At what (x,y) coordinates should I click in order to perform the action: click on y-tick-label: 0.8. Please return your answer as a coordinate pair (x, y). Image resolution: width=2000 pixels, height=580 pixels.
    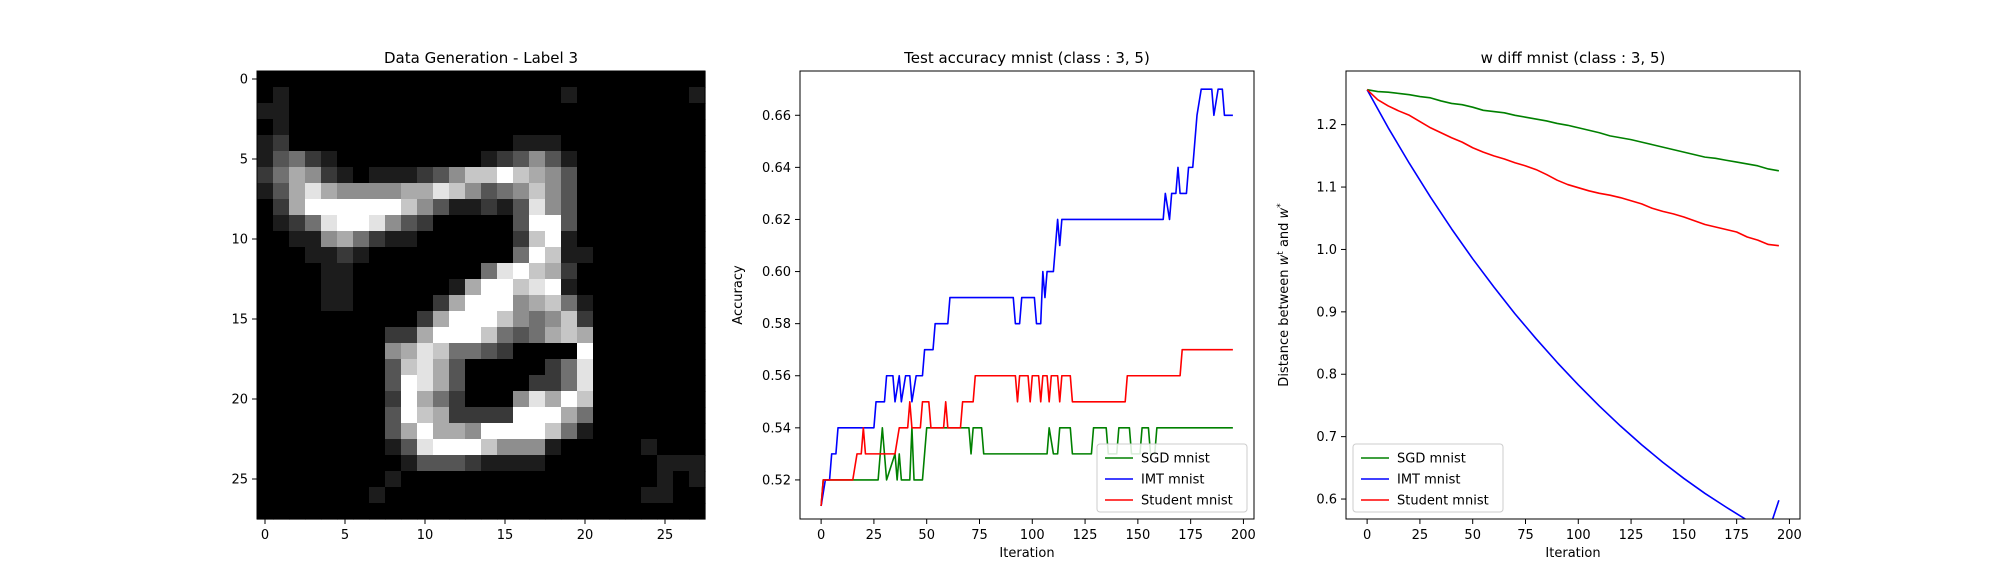
    Looking at the image, I should click on (1326, 375).